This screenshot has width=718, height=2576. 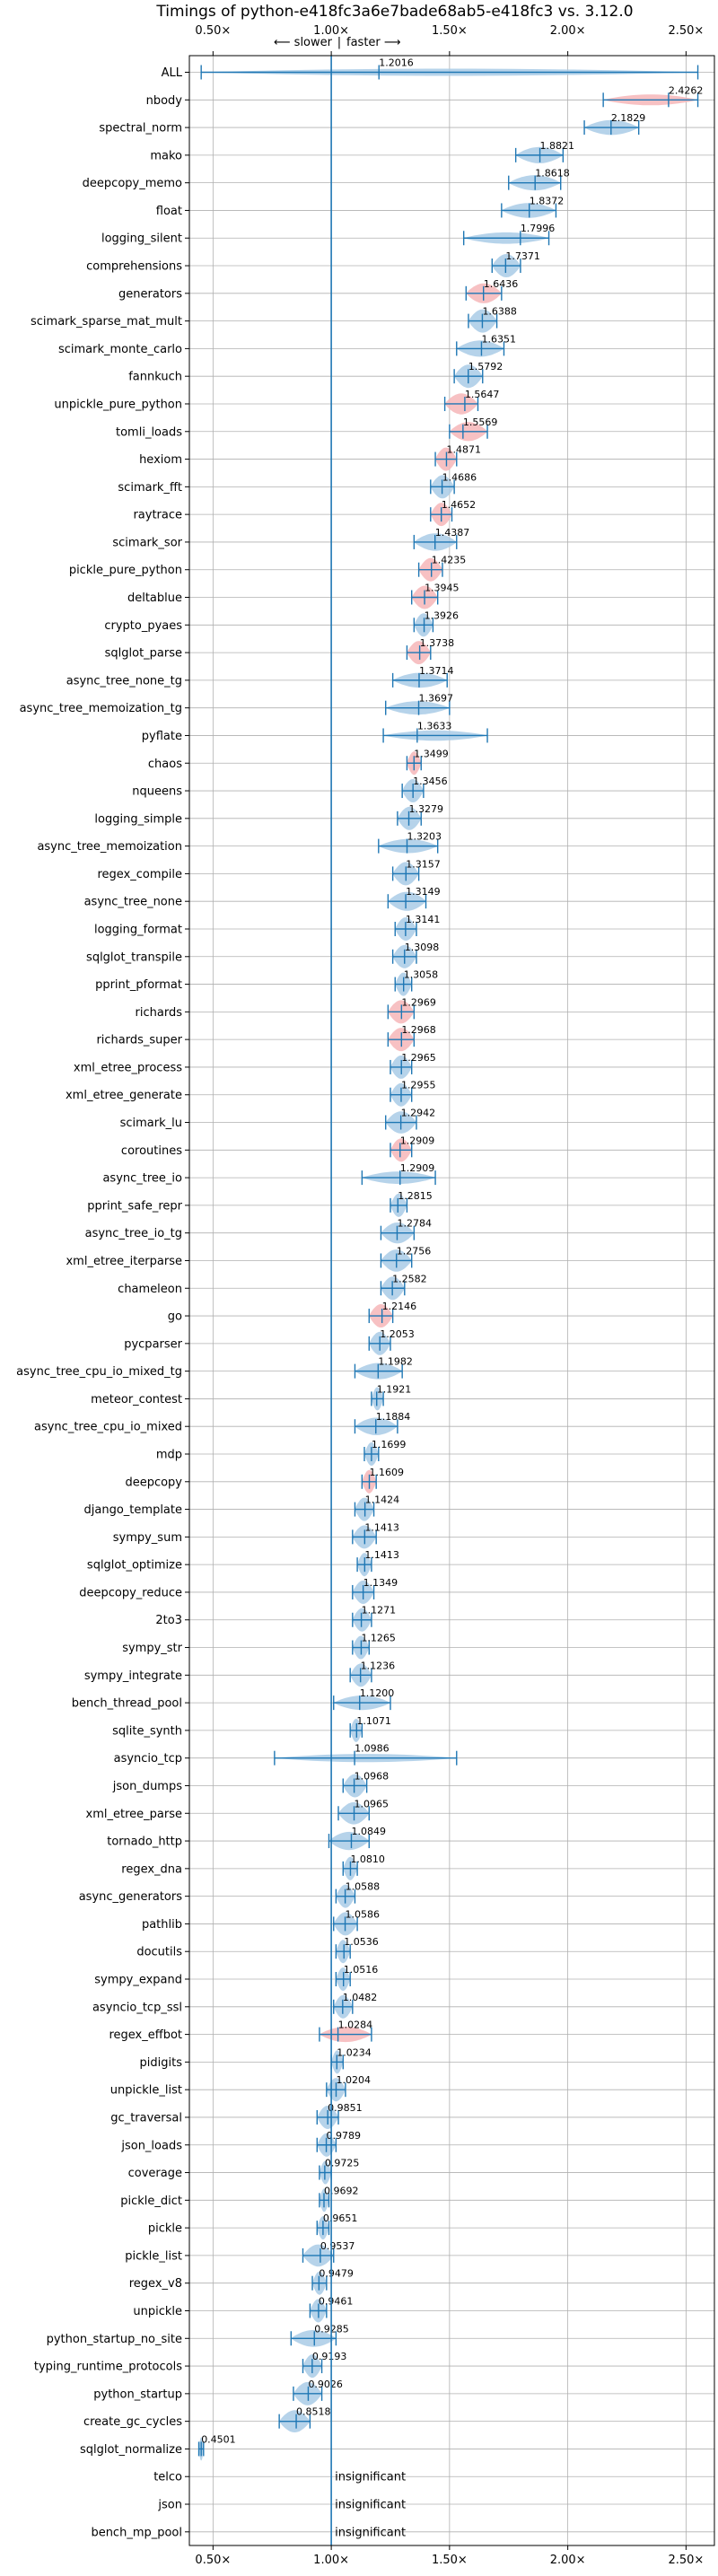 I want to click on benchmark-label: sqlglot_optimize, so click(x=134, y=1566).